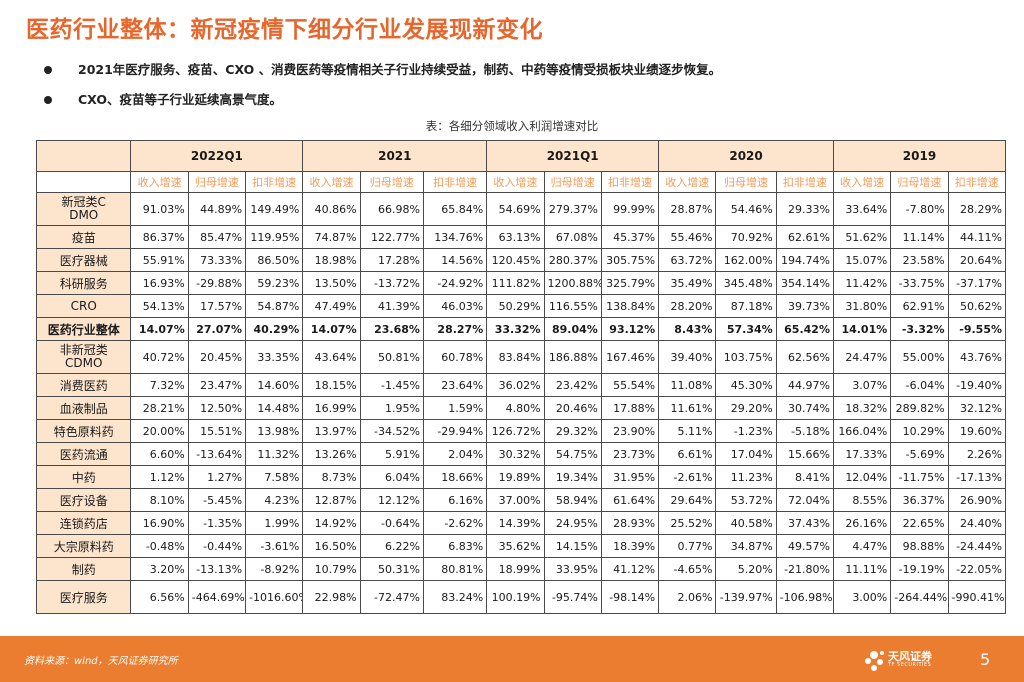 The width and height of the screenshot is (1024, 682). I want to click on table-cell: 86.50%, so click(274, 260).